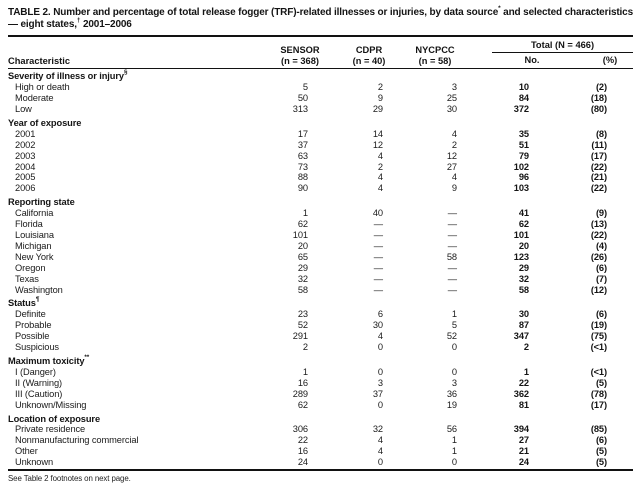 Image resolution: width=641 pixels, height=490 pixels. What do you see at coordinates (598, 109) in the screenshot?
I see `total-pct-value: (80)` at bounding box center [598, 109].